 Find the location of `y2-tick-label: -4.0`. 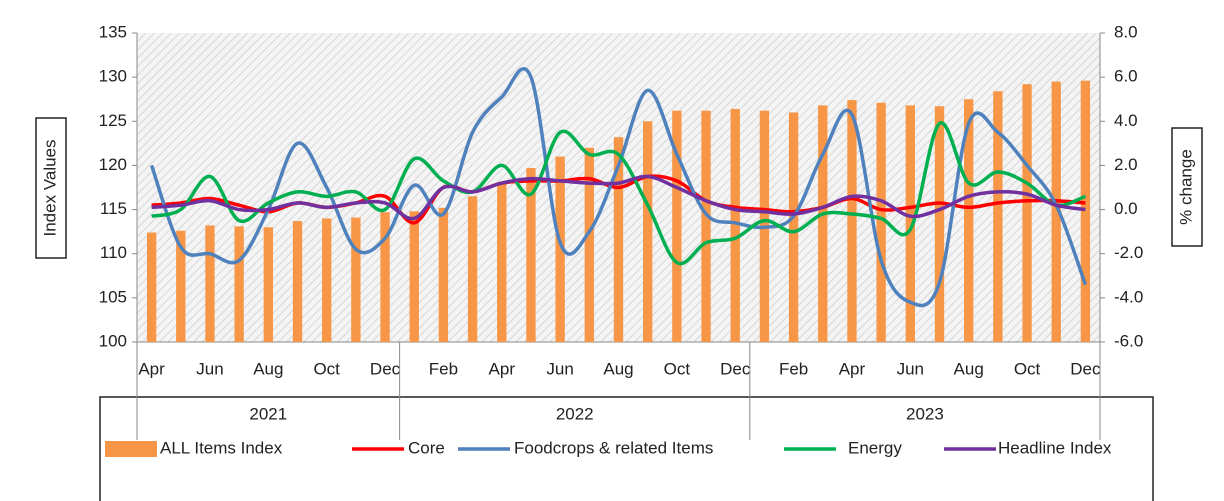

y2-tick-label: -4.0 is located at coordinates (1128, 296).